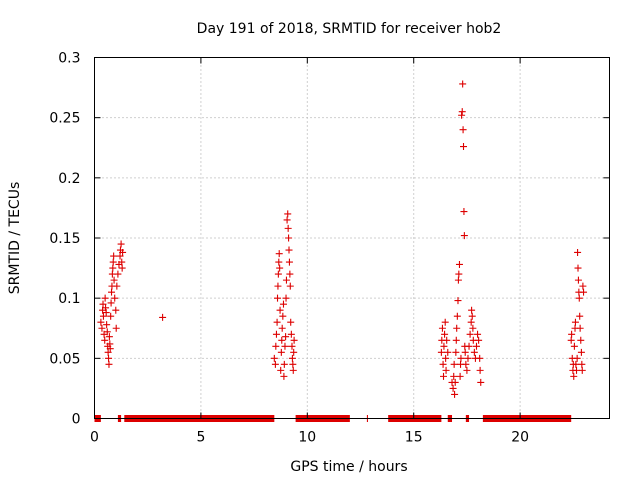 The image size is (640, 480). What do you see at coordinates (64, 119) in the screenshot?
I see `y-tick-label: 0.25` at bounding box center [64, 119].